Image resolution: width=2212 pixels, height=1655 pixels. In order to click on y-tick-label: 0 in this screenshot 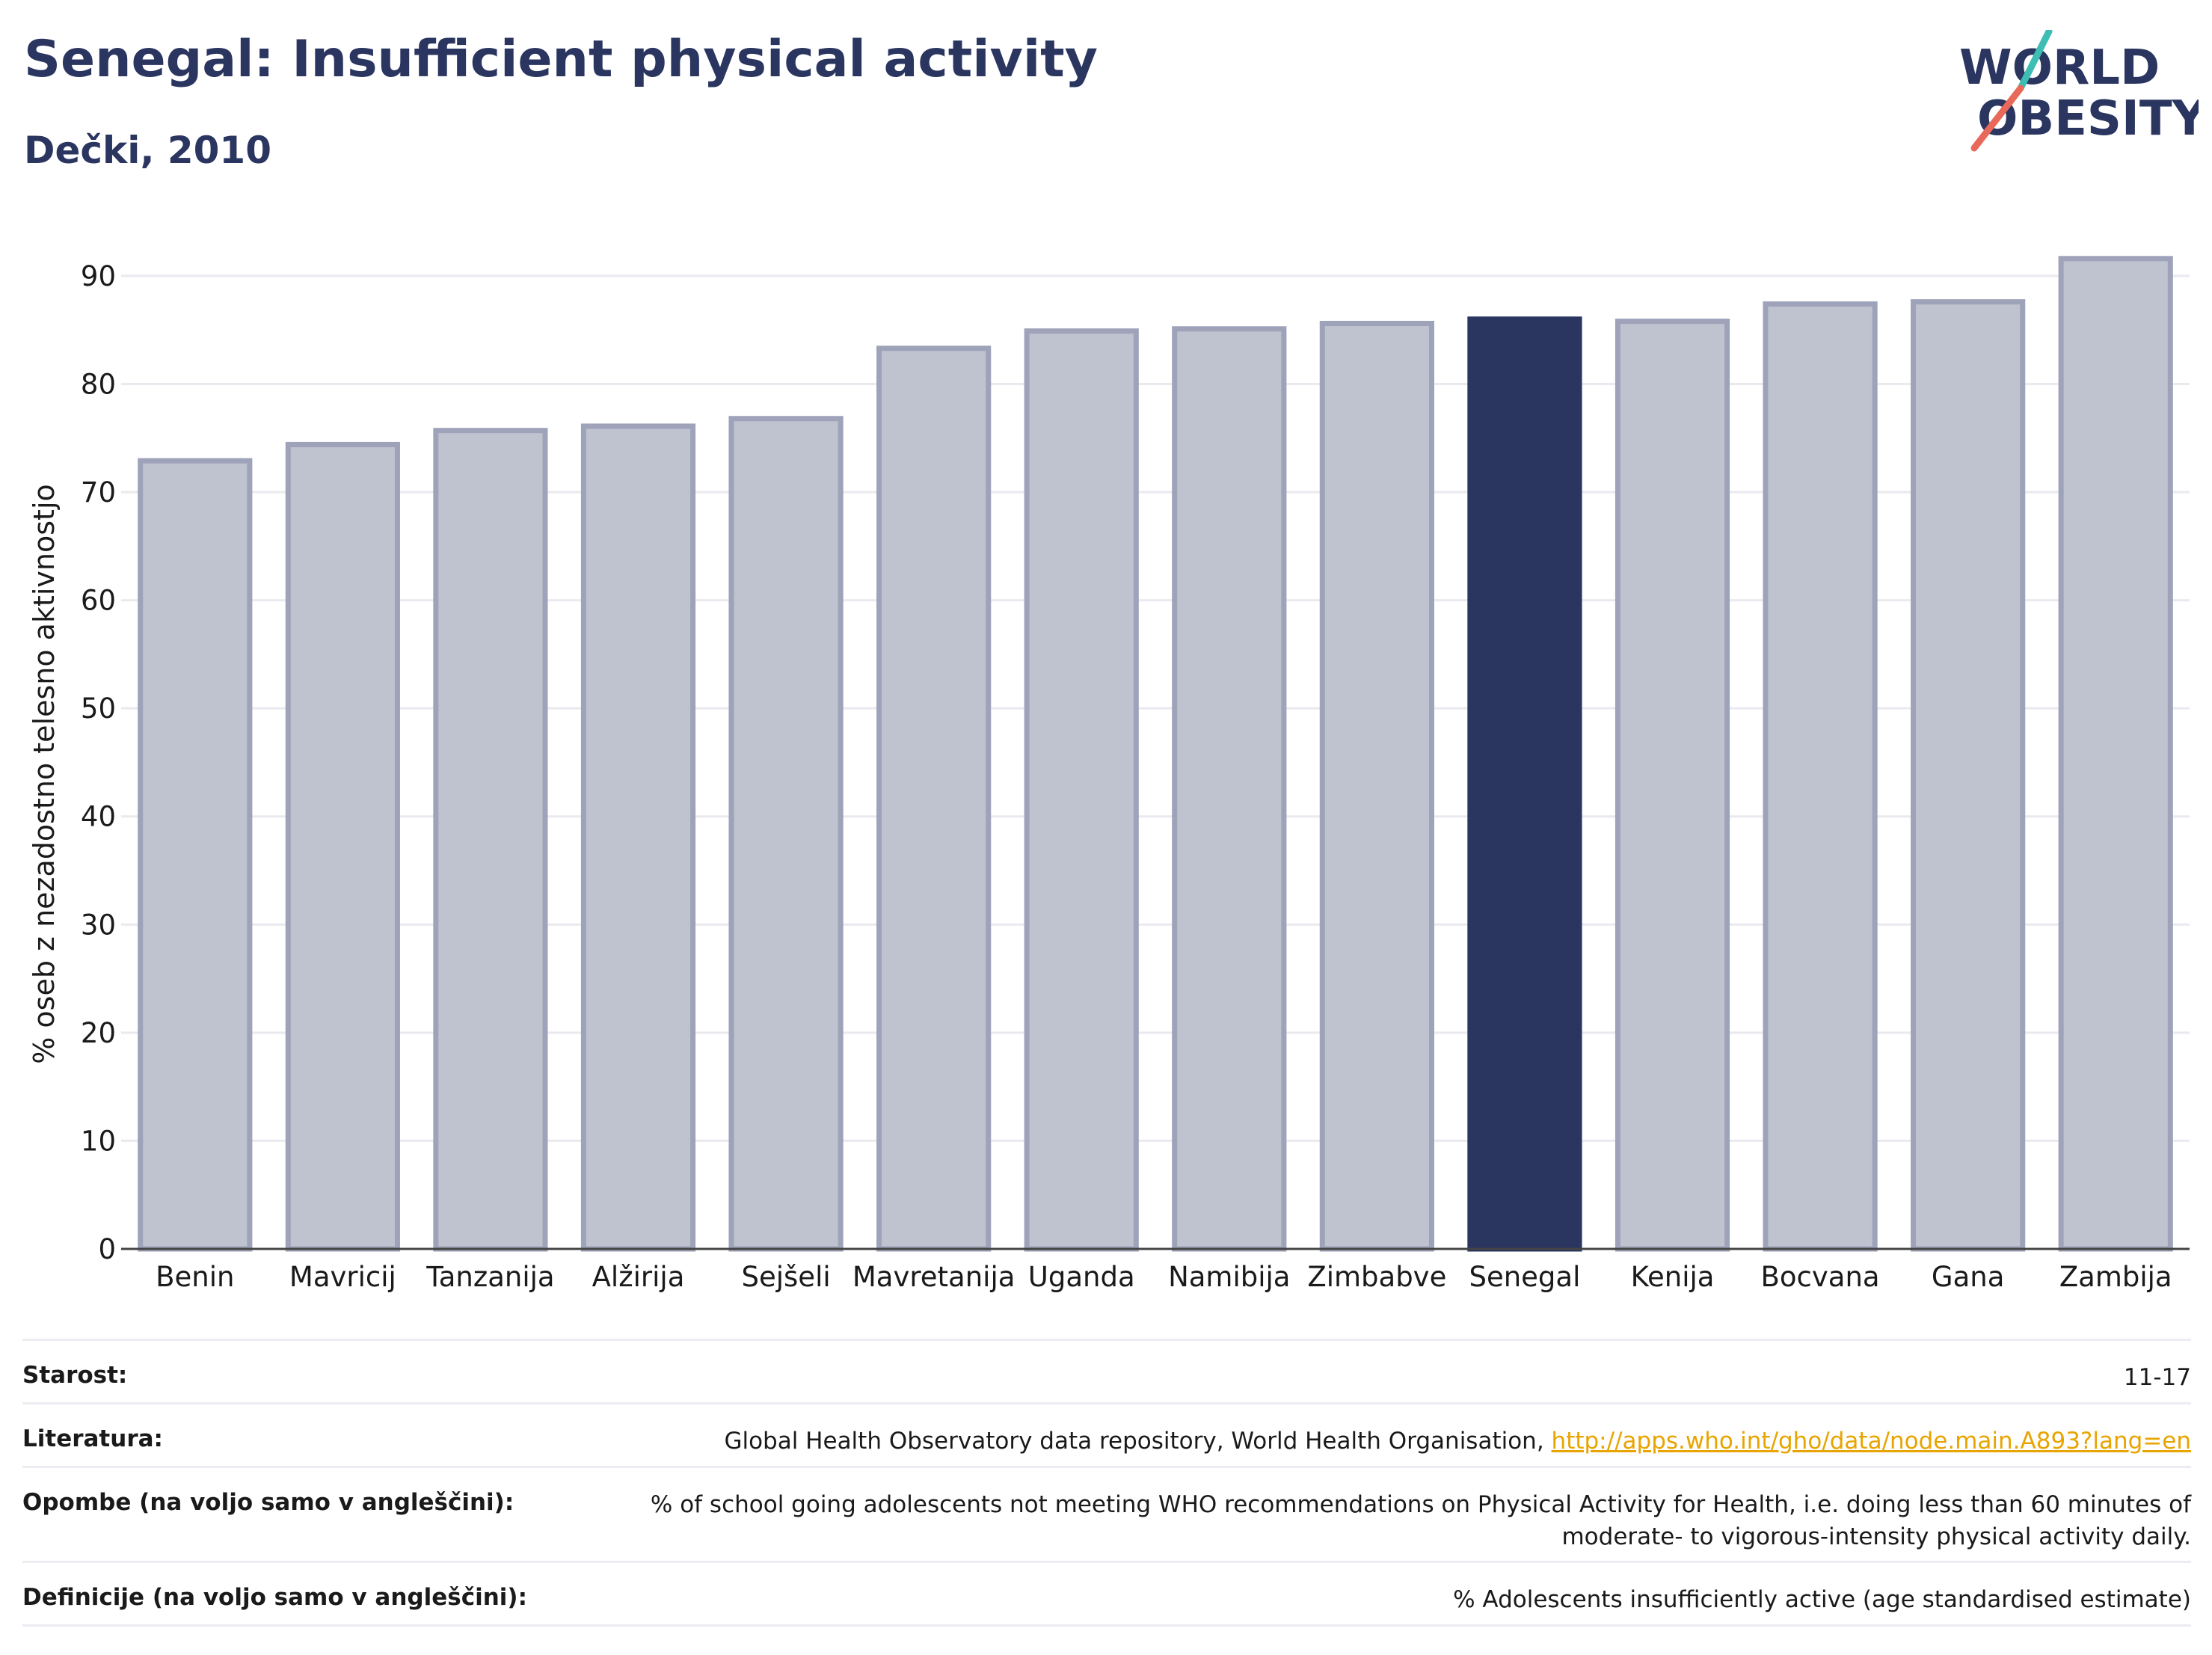, I will do `click(107, 1249)`.